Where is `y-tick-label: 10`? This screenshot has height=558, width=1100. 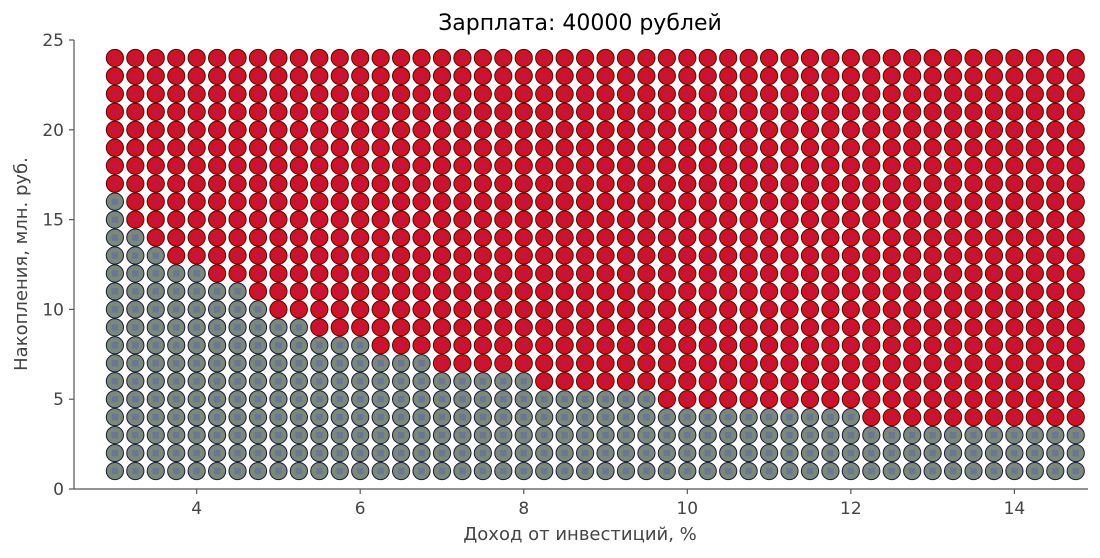
y-tick-label: 10 is located at coordinates (53, 310).